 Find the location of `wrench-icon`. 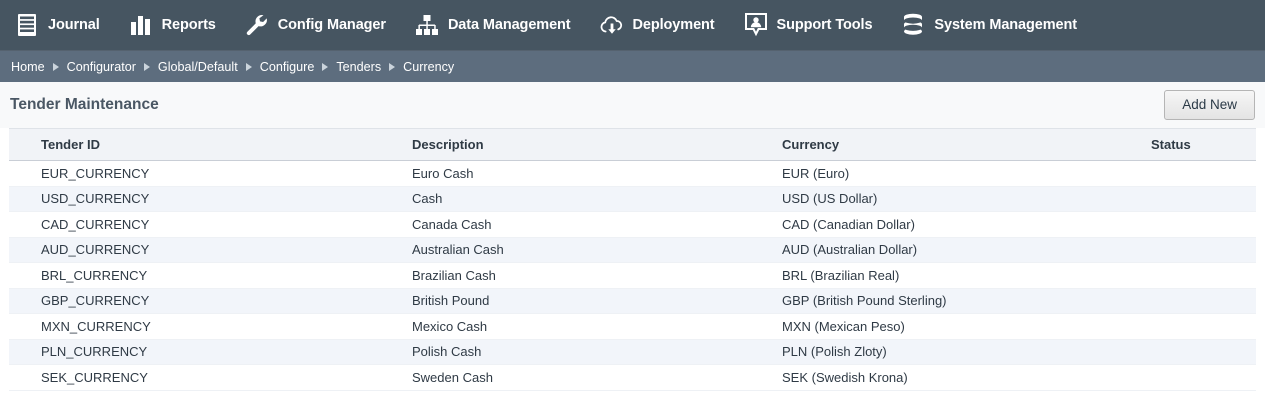

wrench-icon is located at coordinates (257, 25).